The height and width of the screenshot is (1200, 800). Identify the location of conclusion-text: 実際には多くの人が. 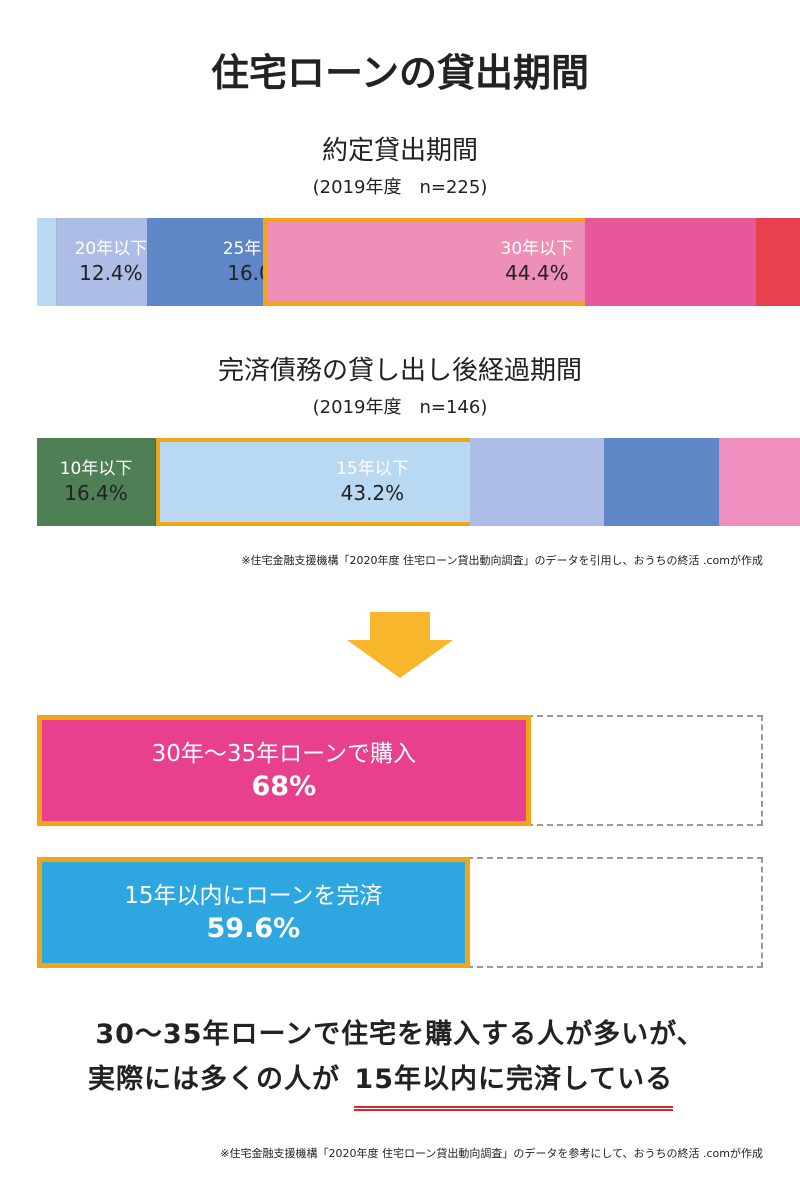
(214, 1079).